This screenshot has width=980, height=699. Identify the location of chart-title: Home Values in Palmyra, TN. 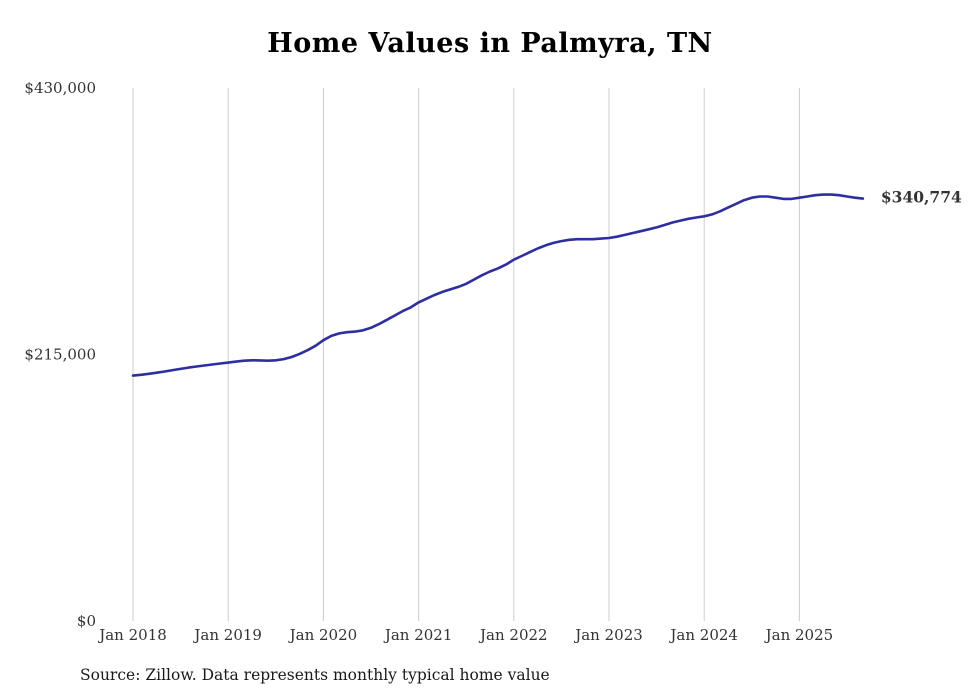
(490, 43).